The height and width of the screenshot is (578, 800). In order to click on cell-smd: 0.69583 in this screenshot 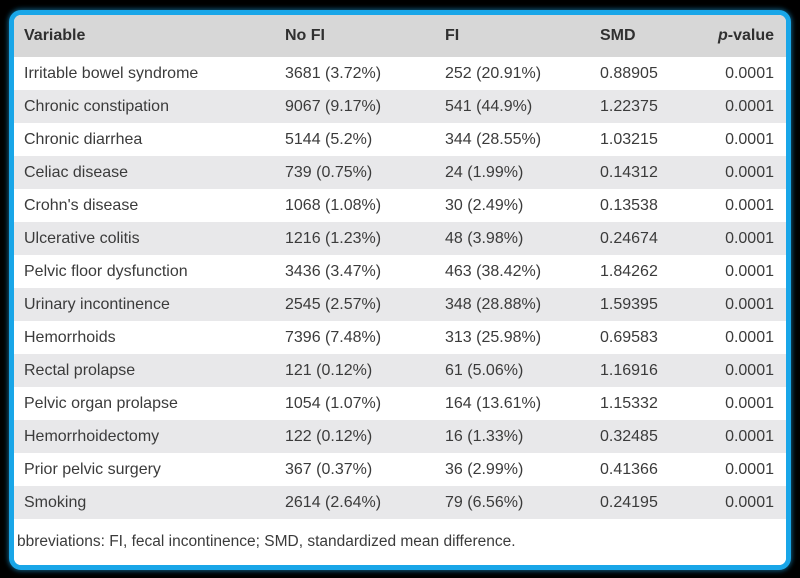, I will do `click(629, 337)`.